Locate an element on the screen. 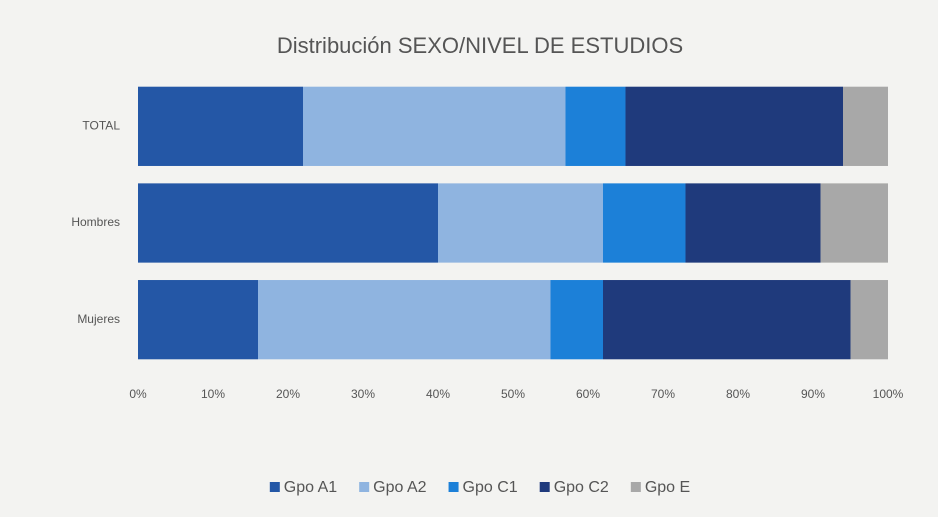 This screenshot has height=517, width=938. x-tick-label: 50% is located at coordinates (513, 394).